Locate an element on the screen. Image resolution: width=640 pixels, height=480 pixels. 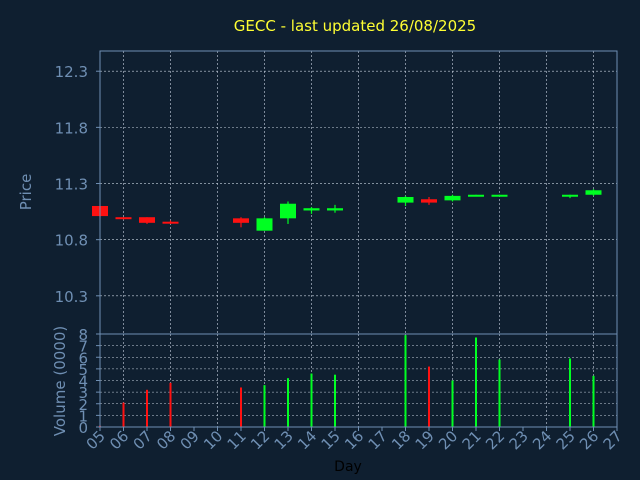
x-axis-label: Day is located at coordinates (348, 467).